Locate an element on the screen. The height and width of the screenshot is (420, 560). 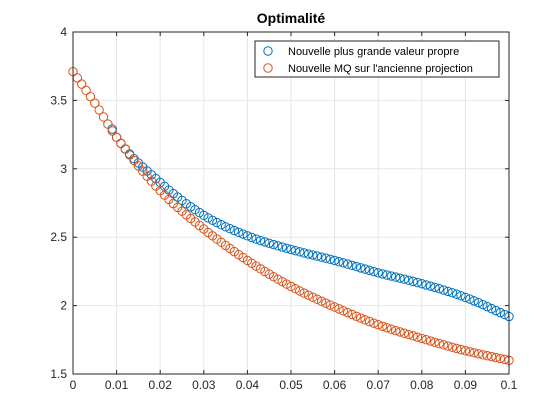
x-tick-labels: 0 0.01 0.02 0.03 0.04 0.05 0.06 0.07 0.08 0.09 0.1 is located at coordinates (294, 385).